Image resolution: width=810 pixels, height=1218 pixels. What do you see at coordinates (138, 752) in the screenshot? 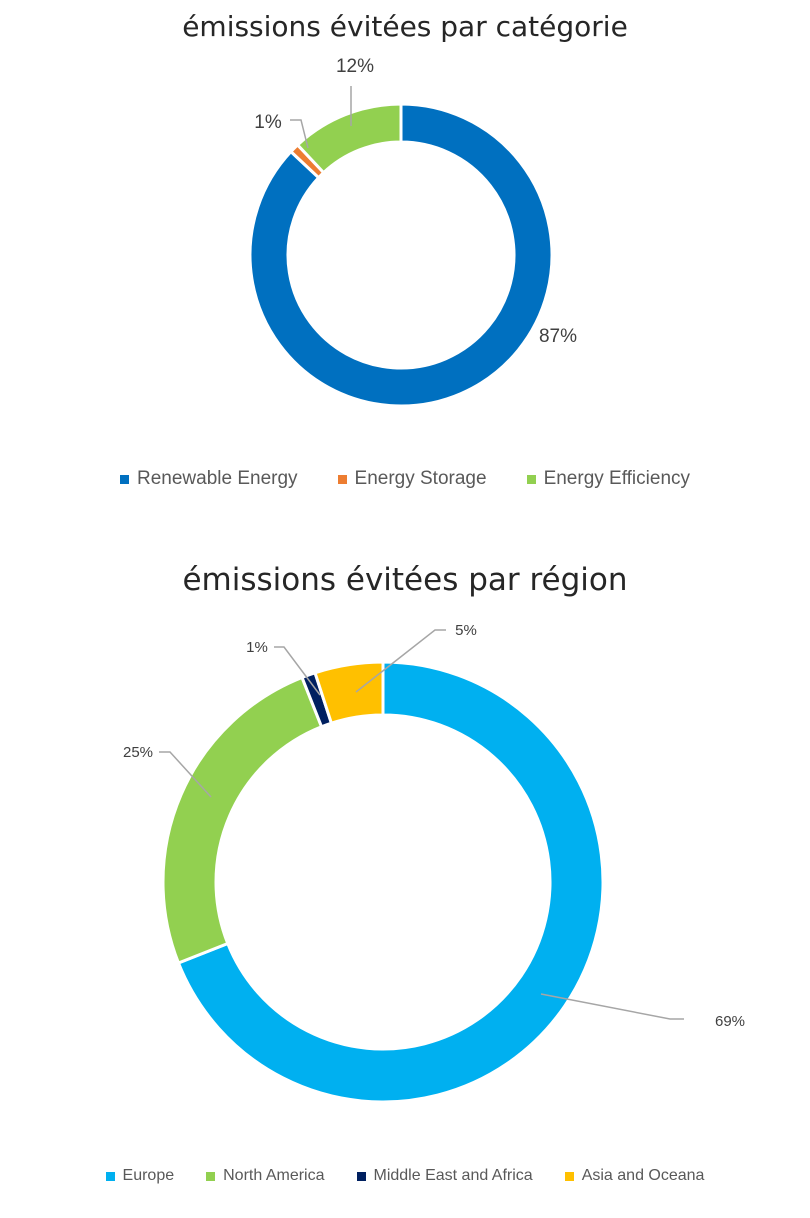
I see `data-label: 25%` at bounding box center [138, 752].